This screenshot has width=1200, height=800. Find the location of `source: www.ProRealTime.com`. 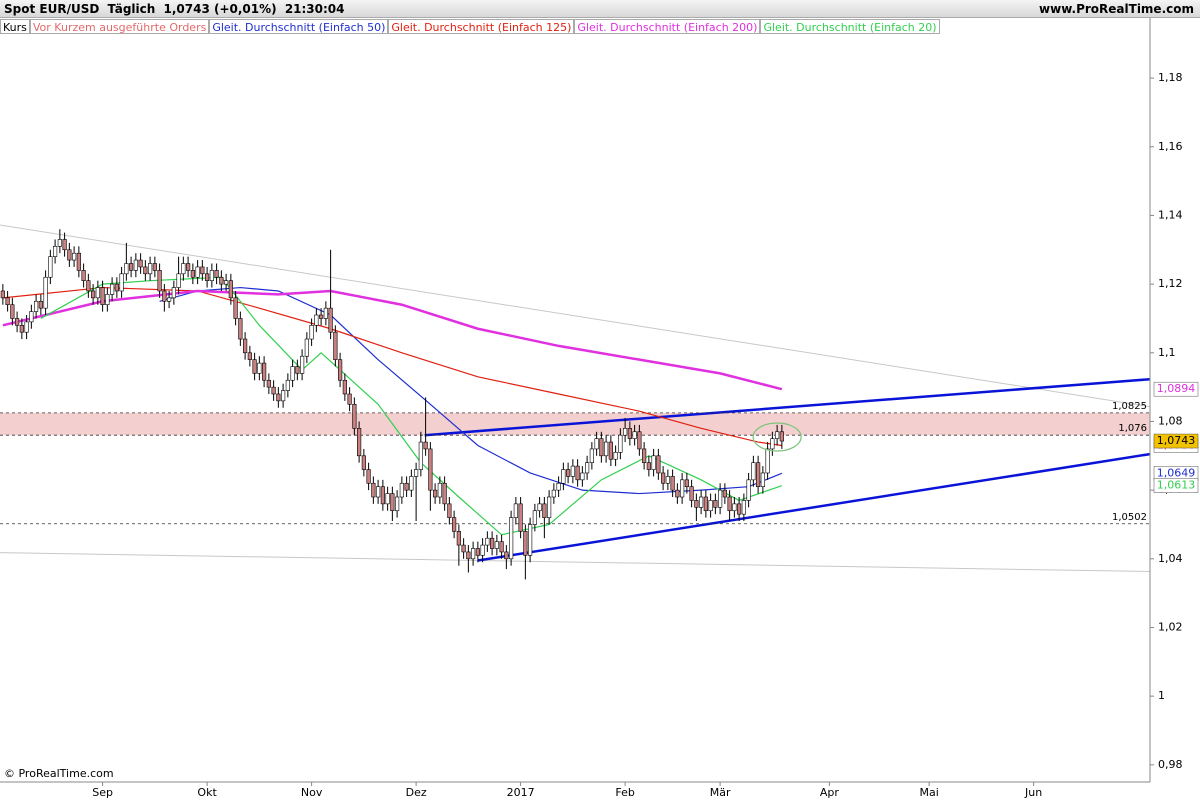

source: www.ProRealTime.com is located at coordinates (1116, 9).